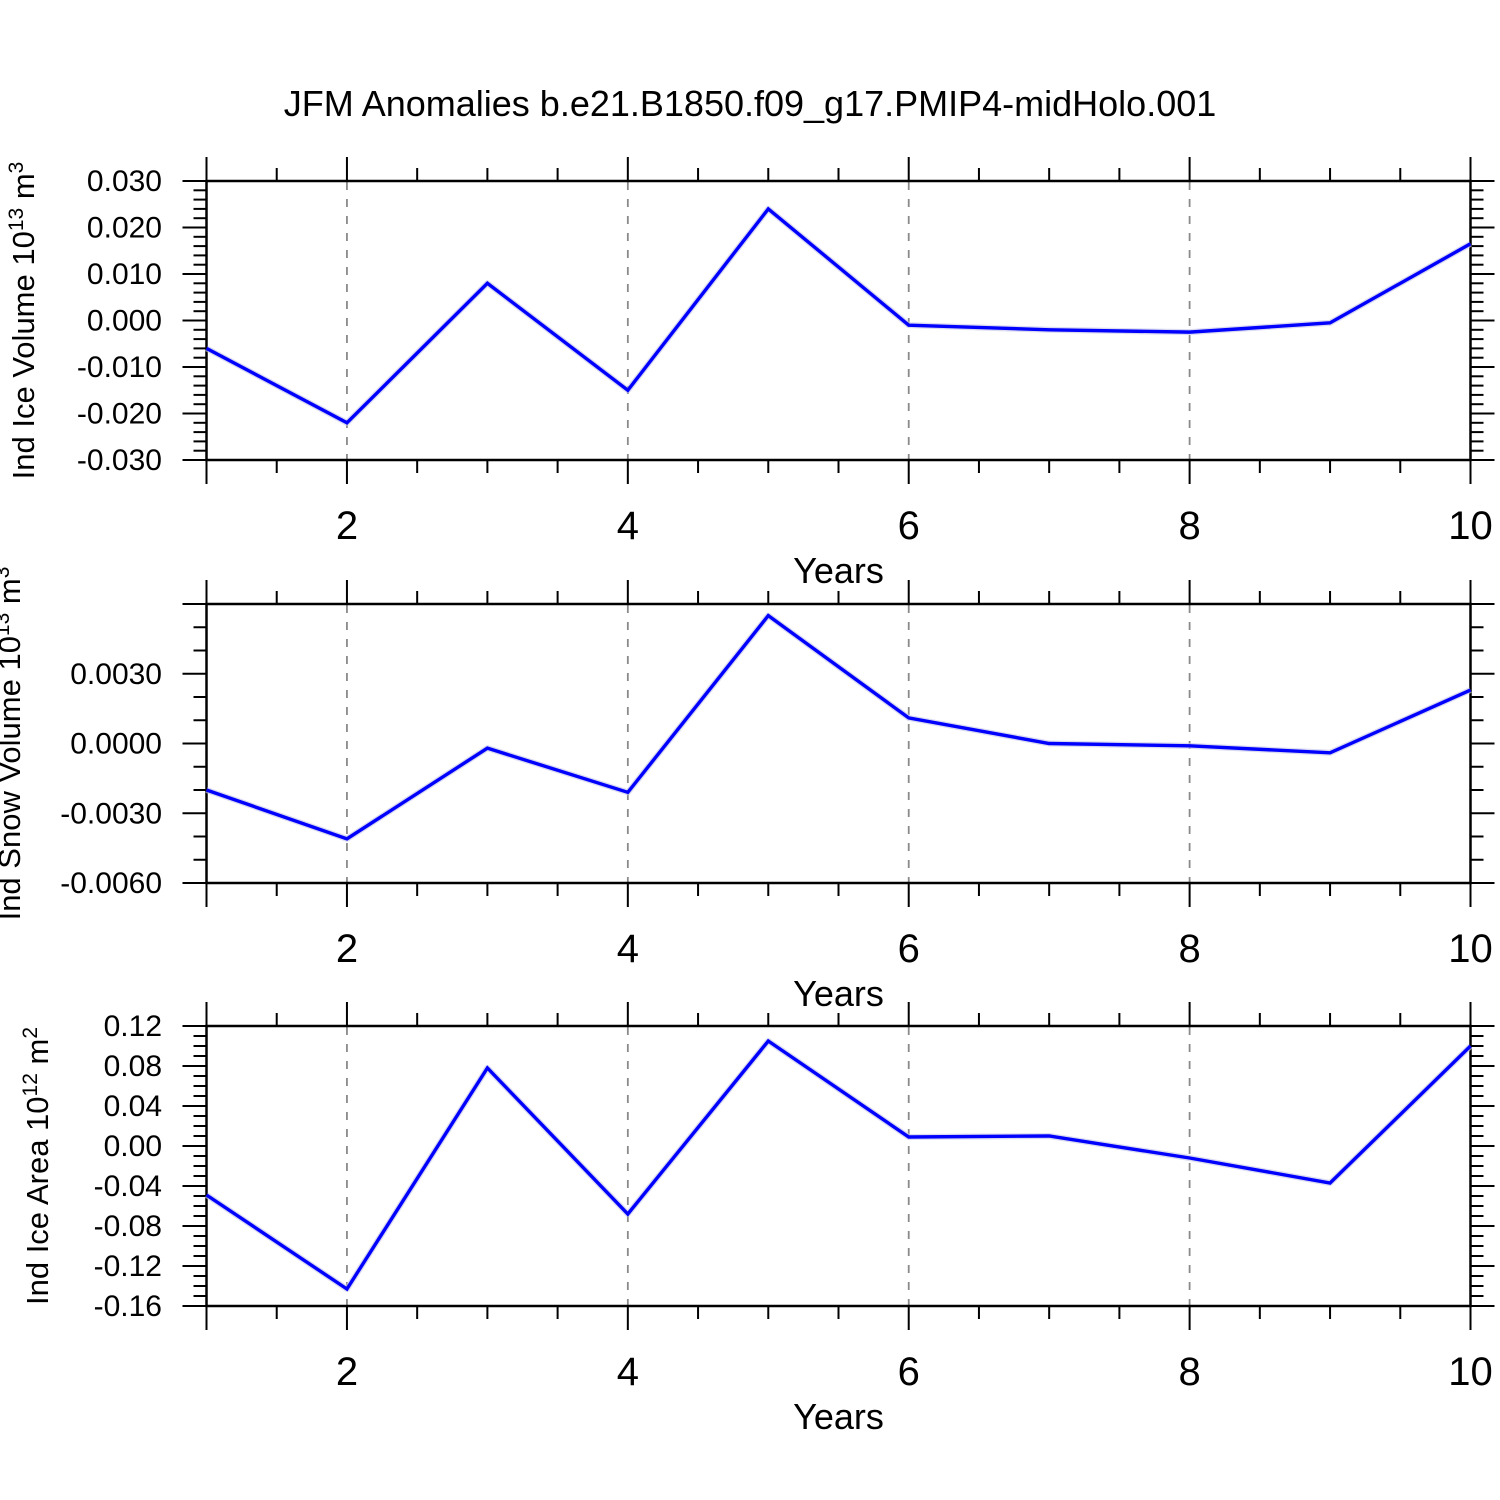  What do you see at coordinates (124, 274) in the screenshot?
I see `y-tick-label: 0.010` at bounding box center [124, 274].